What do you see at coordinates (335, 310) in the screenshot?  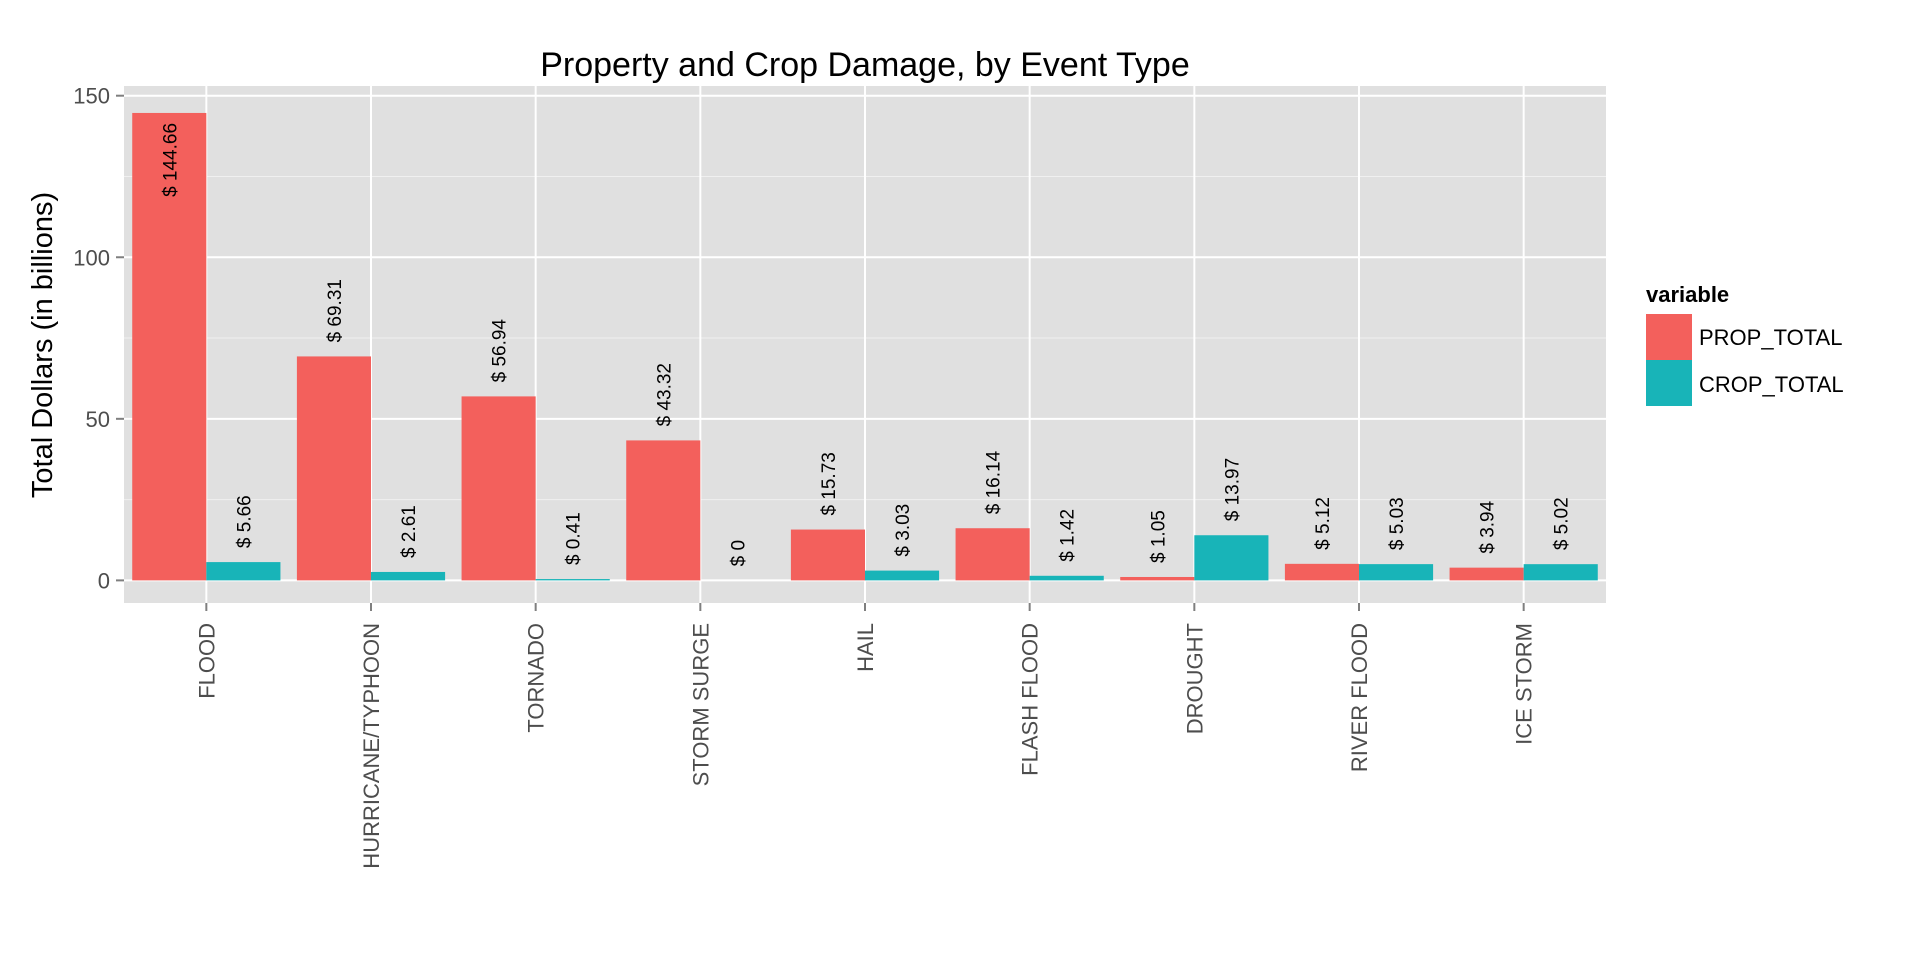 I see `data-label-prop-total-hurricane-typhoon: $ 69.31` at bounding box center [335, 310].